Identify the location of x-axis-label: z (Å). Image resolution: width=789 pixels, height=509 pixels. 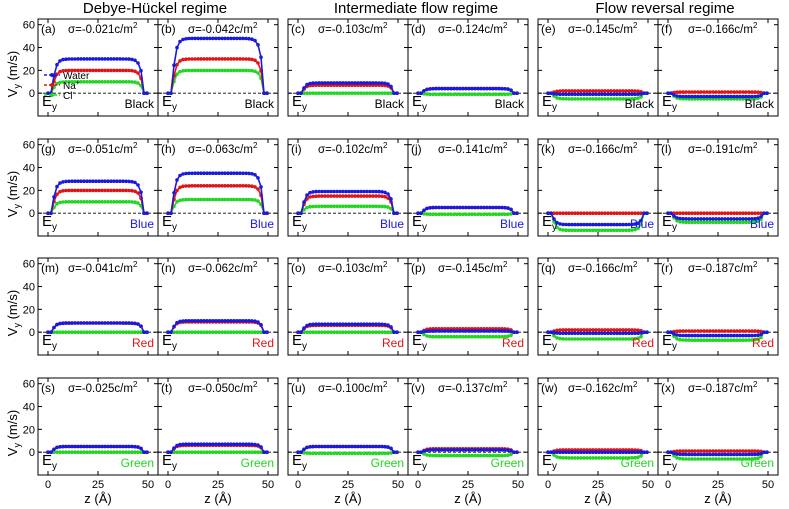
(717, 498).